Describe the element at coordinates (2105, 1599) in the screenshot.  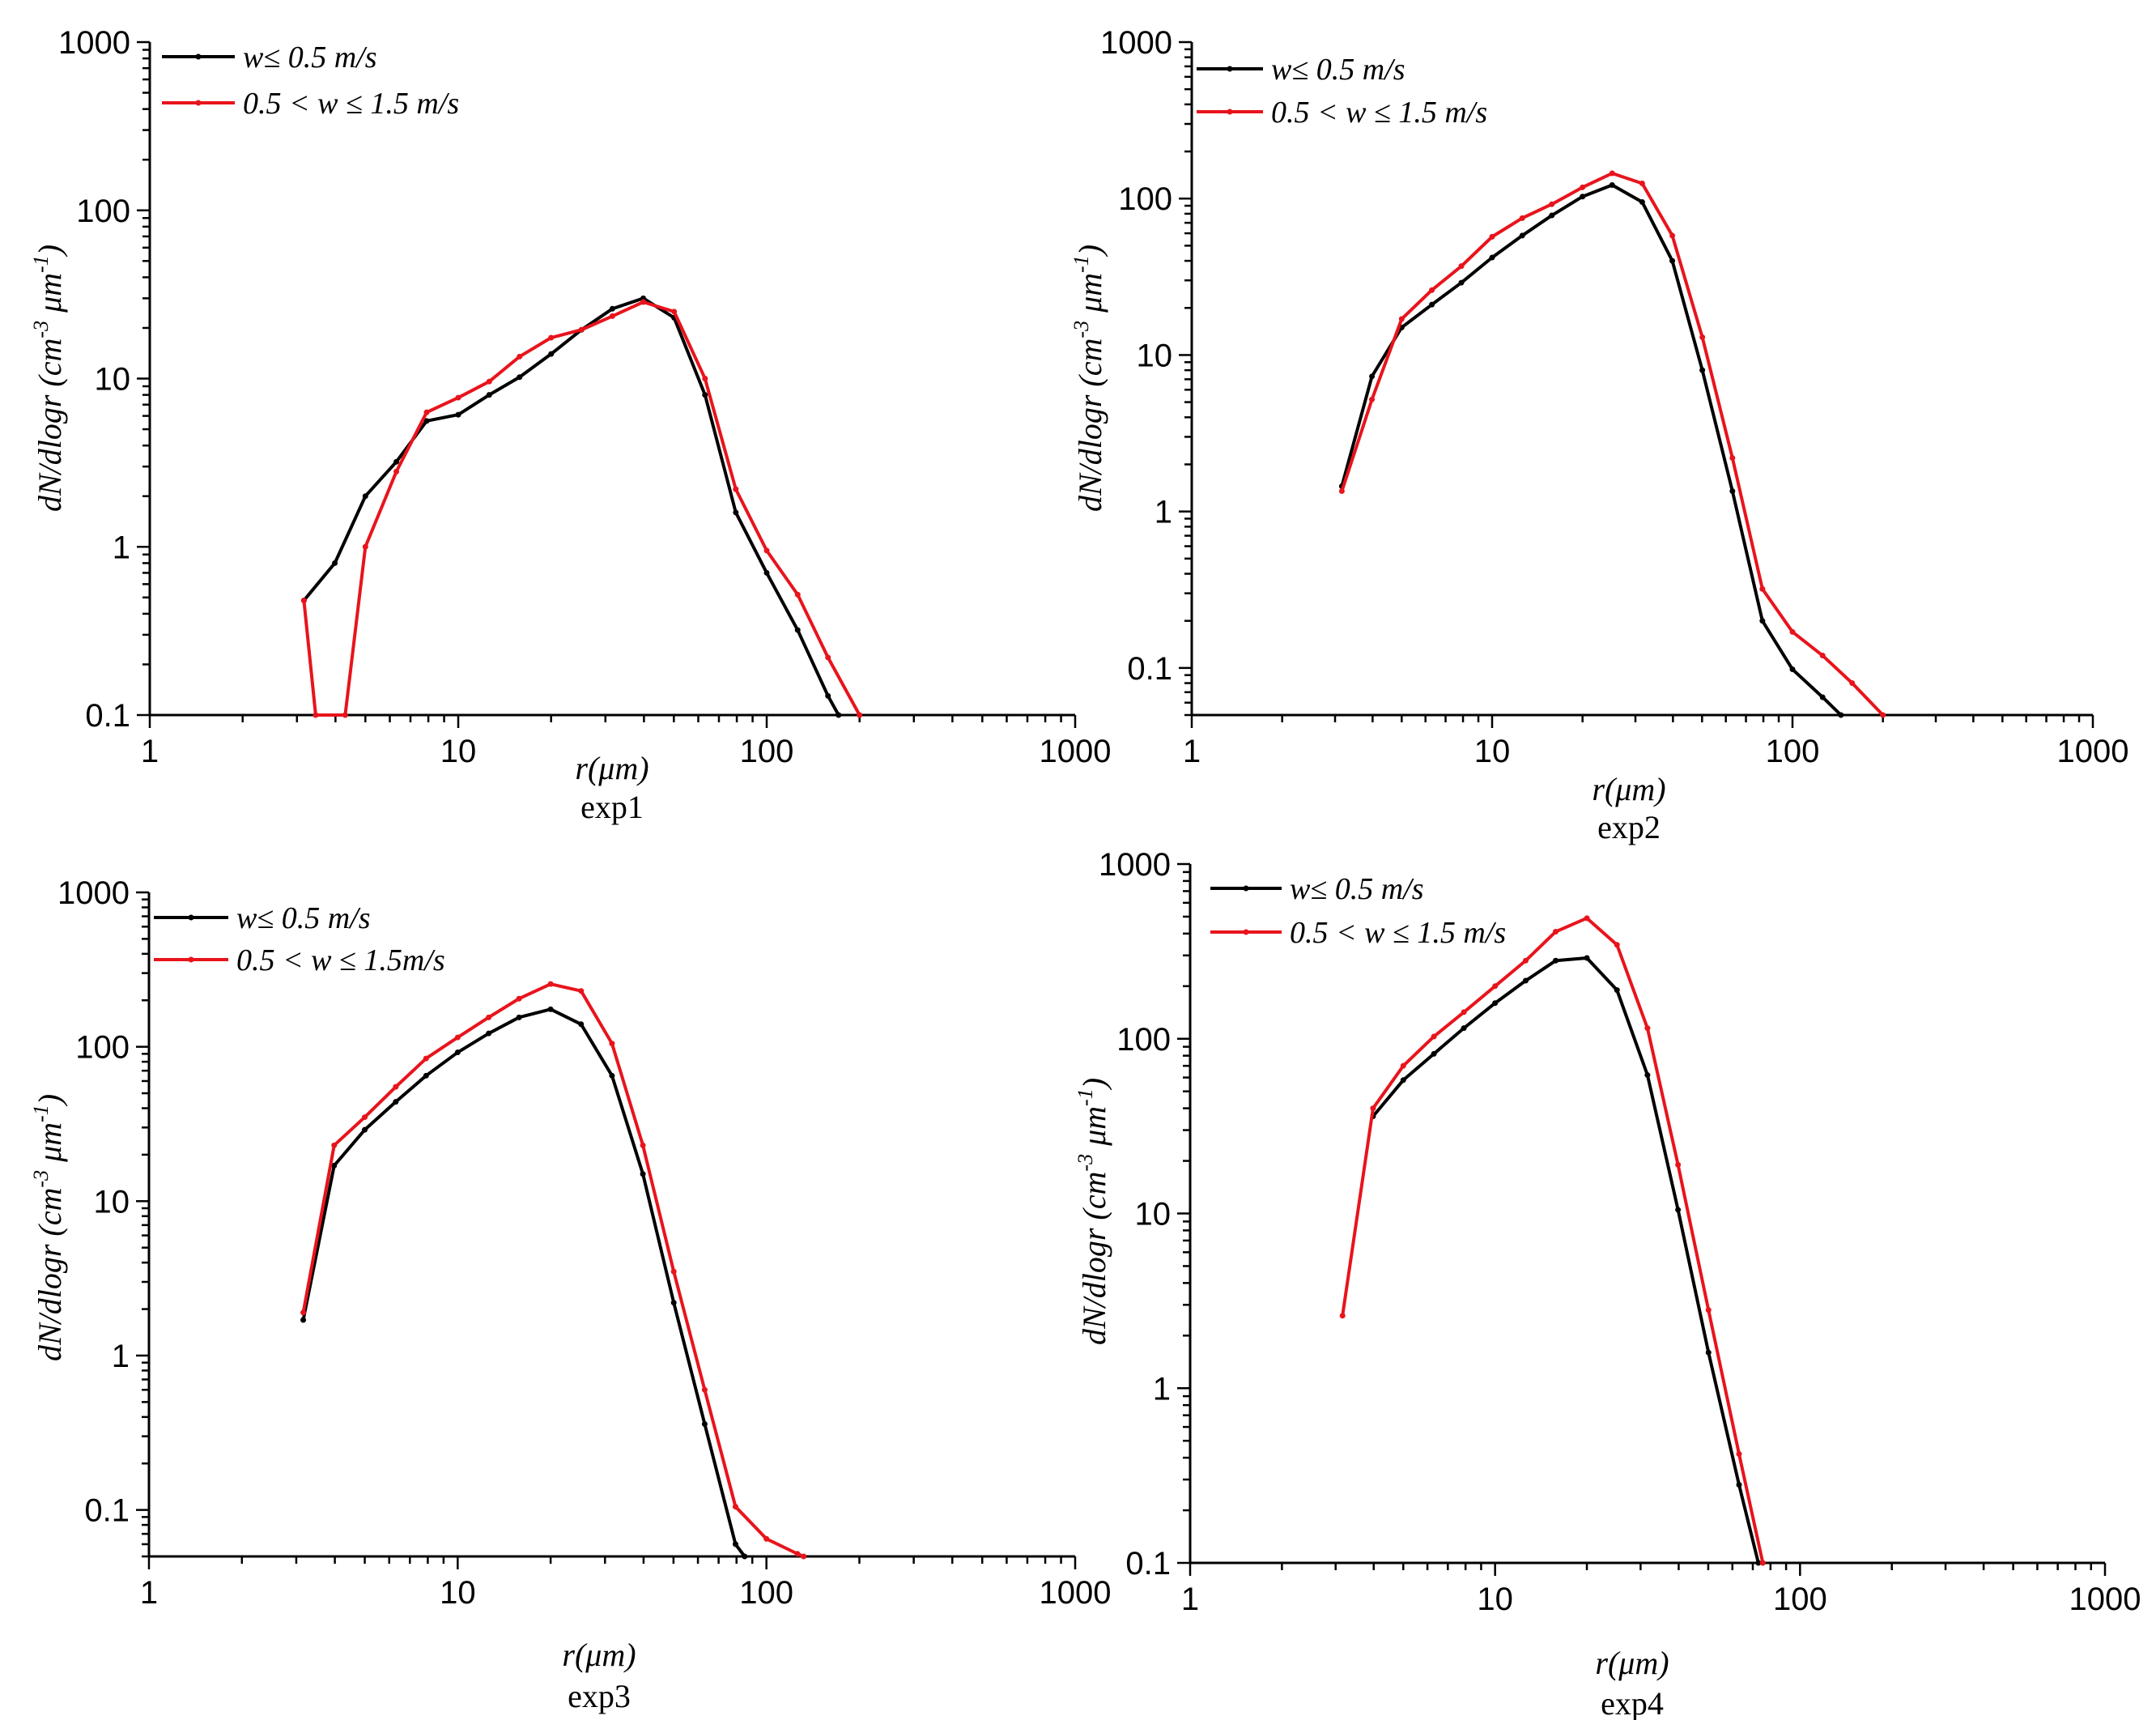
I see `x-tick-label: 1000` at that location.